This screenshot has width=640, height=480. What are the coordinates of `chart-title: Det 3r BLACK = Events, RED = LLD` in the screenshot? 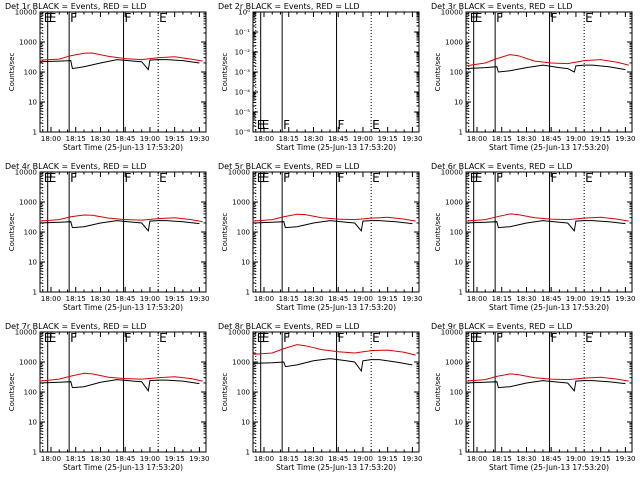 It's located at (502, 6).